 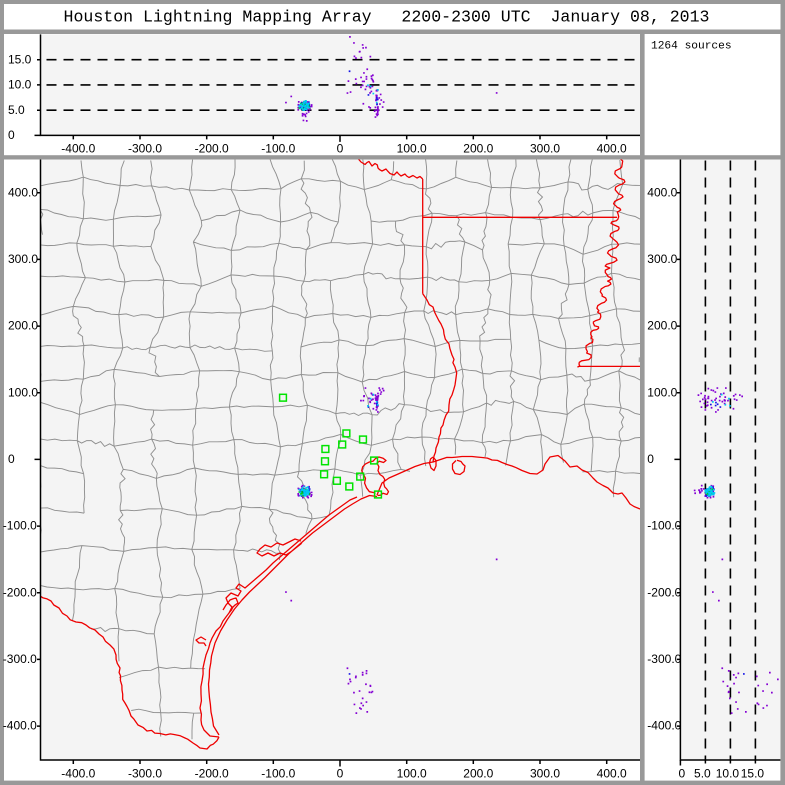 What do you see at coordinates (691, 47) in the screenshot?
I see `svg-text: 1264 sources` at bounding box center [691, 47].